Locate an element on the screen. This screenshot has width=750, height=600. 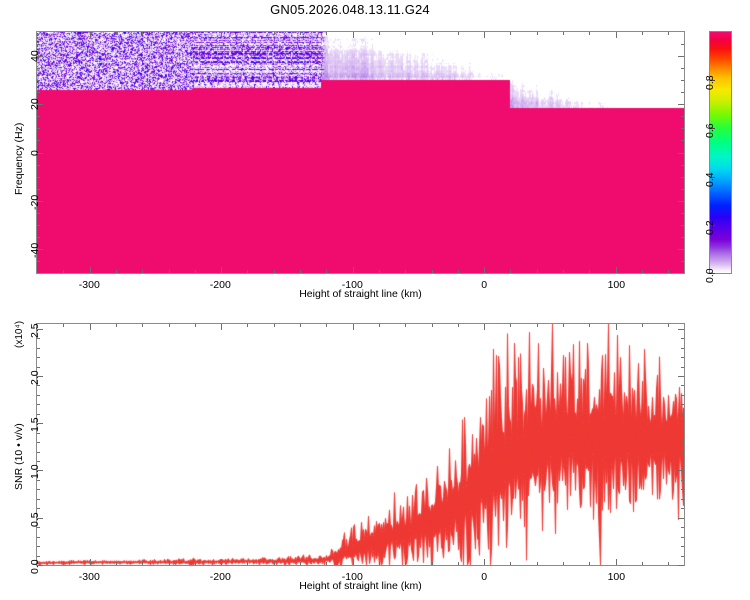
tick-label: -100 is located at coordinates (352, 285).